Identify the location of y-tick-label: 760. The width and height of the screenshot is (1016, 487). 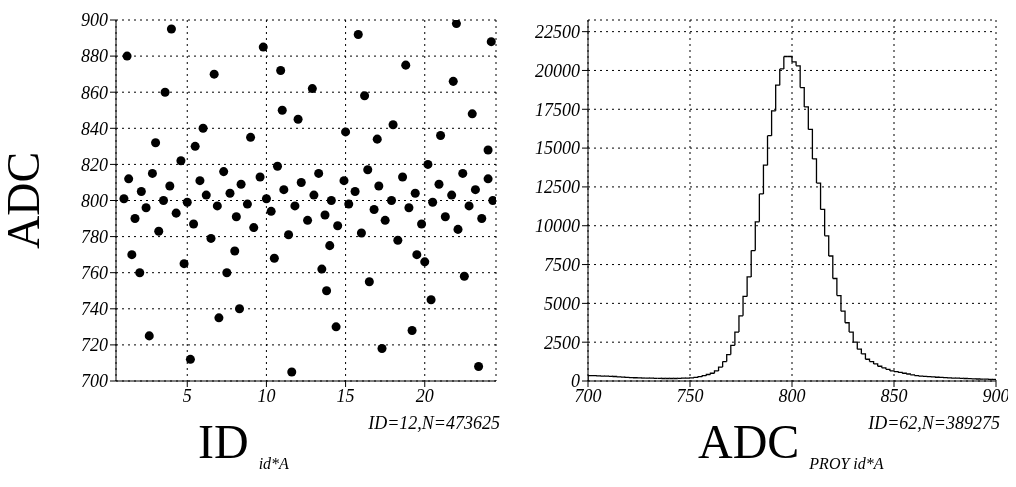
(94, 273).